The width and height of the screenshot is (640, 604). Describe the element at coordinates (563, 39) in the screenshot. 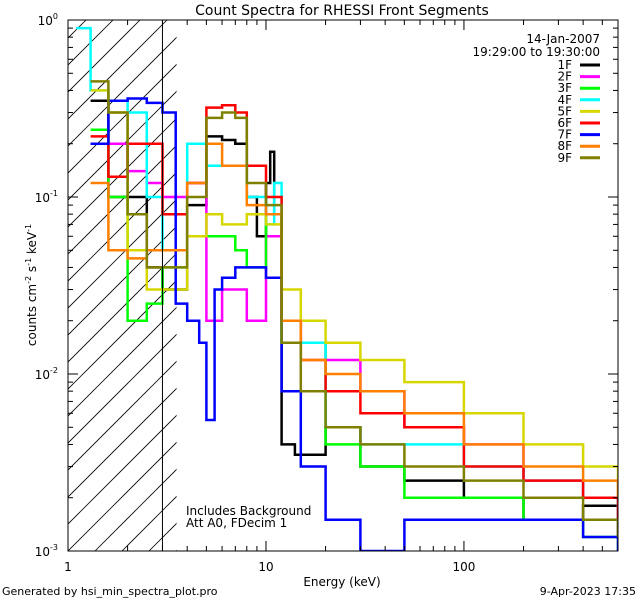

I see `date-label: 14-Jan-2007` at that location.